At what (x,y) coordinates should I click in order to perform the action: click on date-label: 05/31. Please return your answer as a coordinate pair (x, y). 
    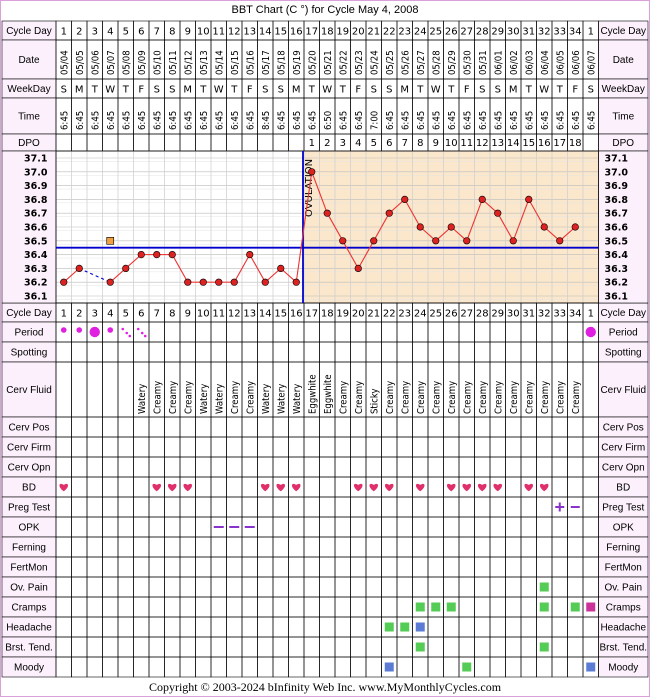
    Looking at the image, I should click on (483, 62).